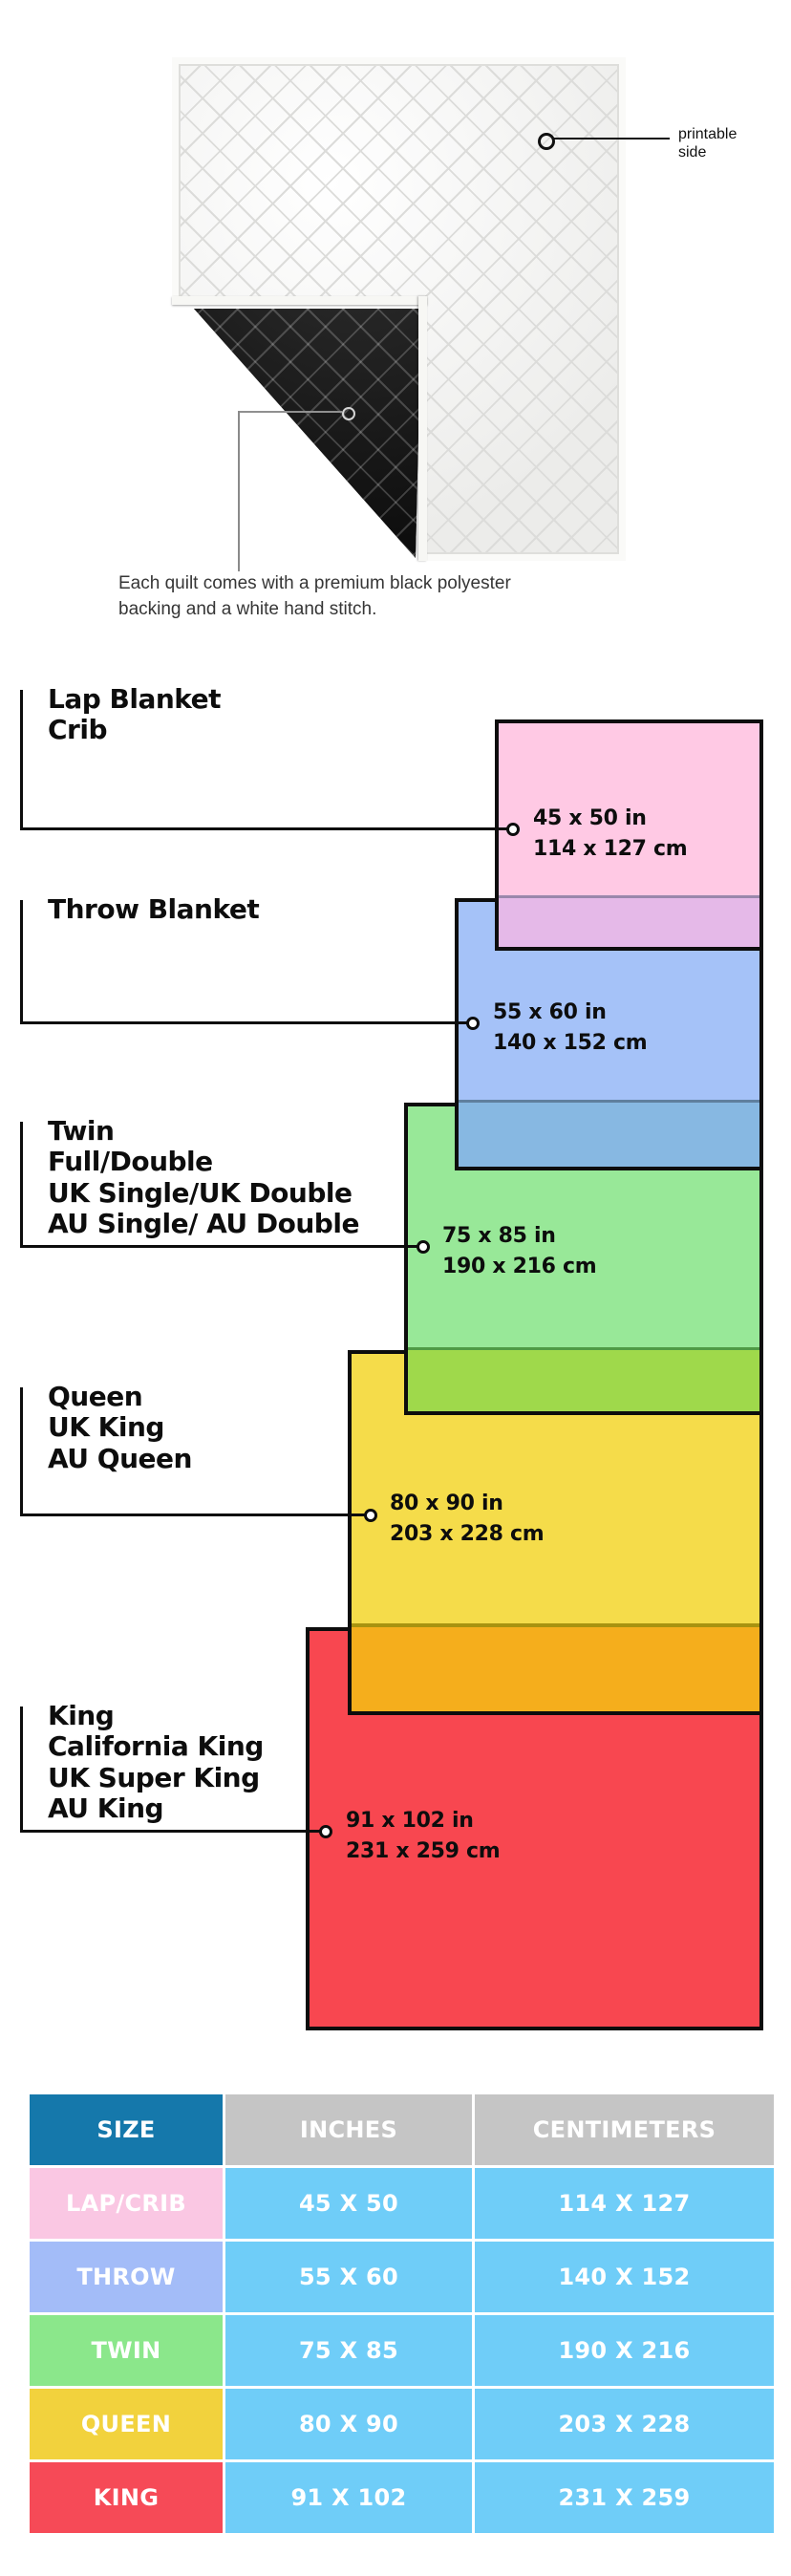  What do you see at coordinates (81, 1131) in the screenshot?
I see `label-line: Twin` at bounding box center [81, 1131].